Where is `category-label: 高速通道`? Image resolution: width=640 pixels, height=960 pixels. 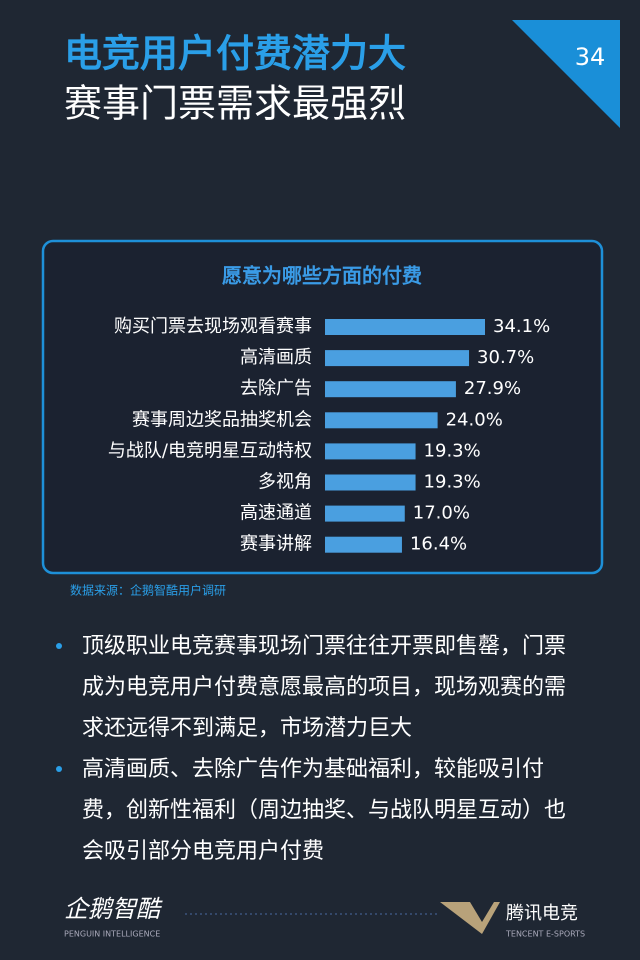
category-label: 高速通道 is located at coordinates (276, 513).